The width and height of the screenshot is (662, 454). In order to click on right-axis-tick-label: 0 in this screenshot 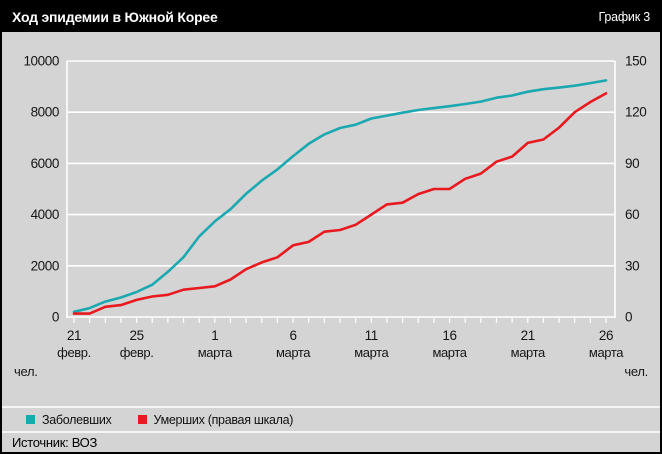, I will do `click(628, 317)`.